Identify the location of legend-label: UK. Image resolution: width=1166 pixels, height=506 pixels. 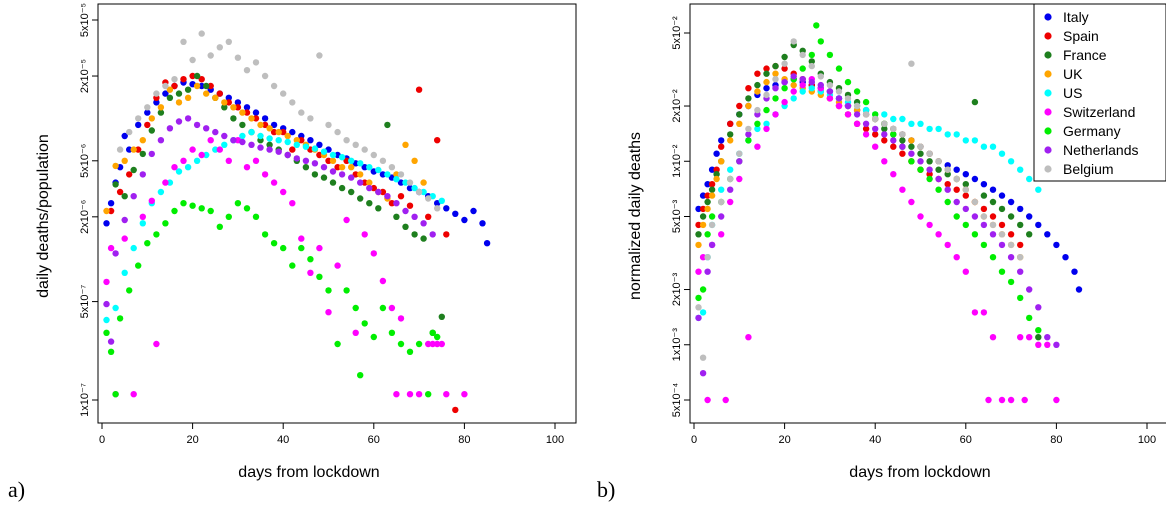
(1073, 74).